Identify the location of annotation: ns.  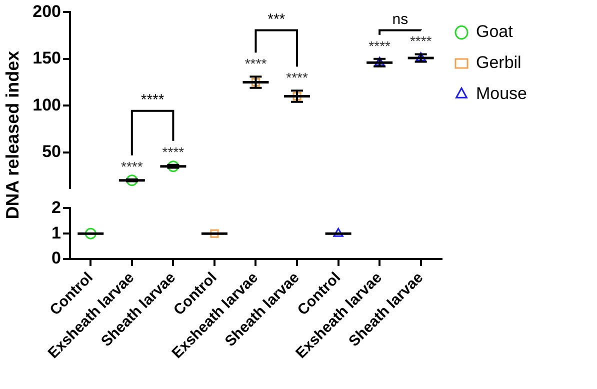
(400, 19).